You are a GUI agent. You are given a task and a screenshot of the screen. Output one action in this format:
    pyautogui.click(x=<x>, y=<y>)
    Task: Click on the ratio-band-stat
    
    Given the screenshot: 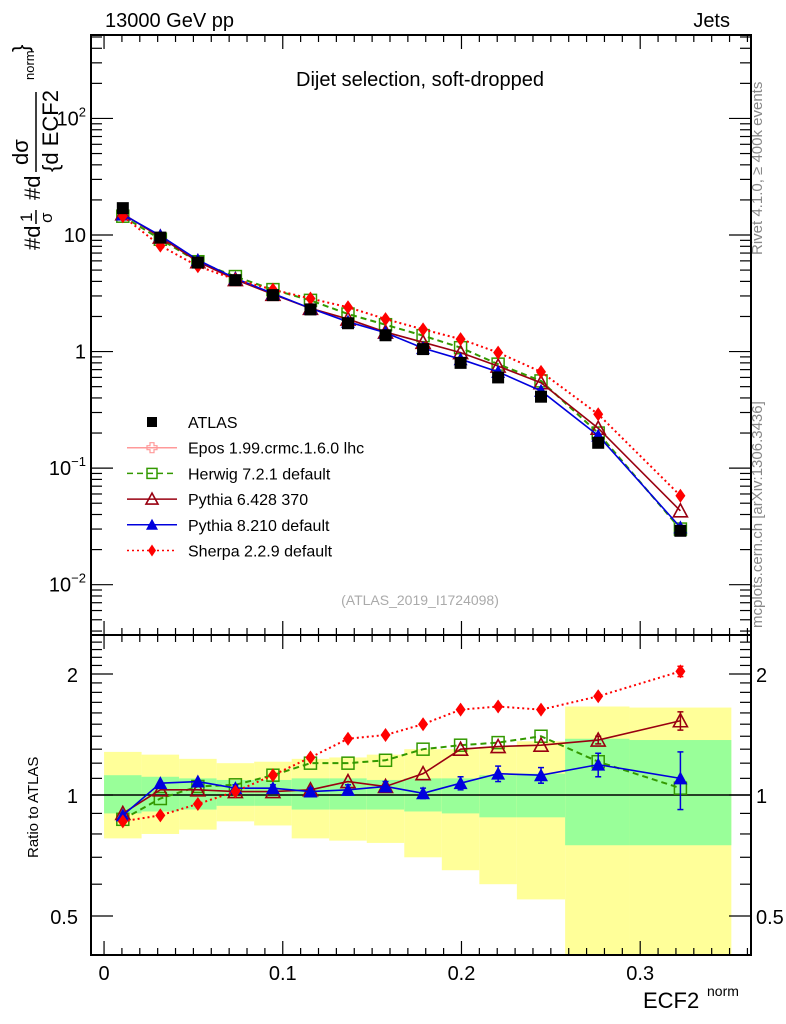 What is the action you would take?
    pyautogui.click(x=597, y=792)
    